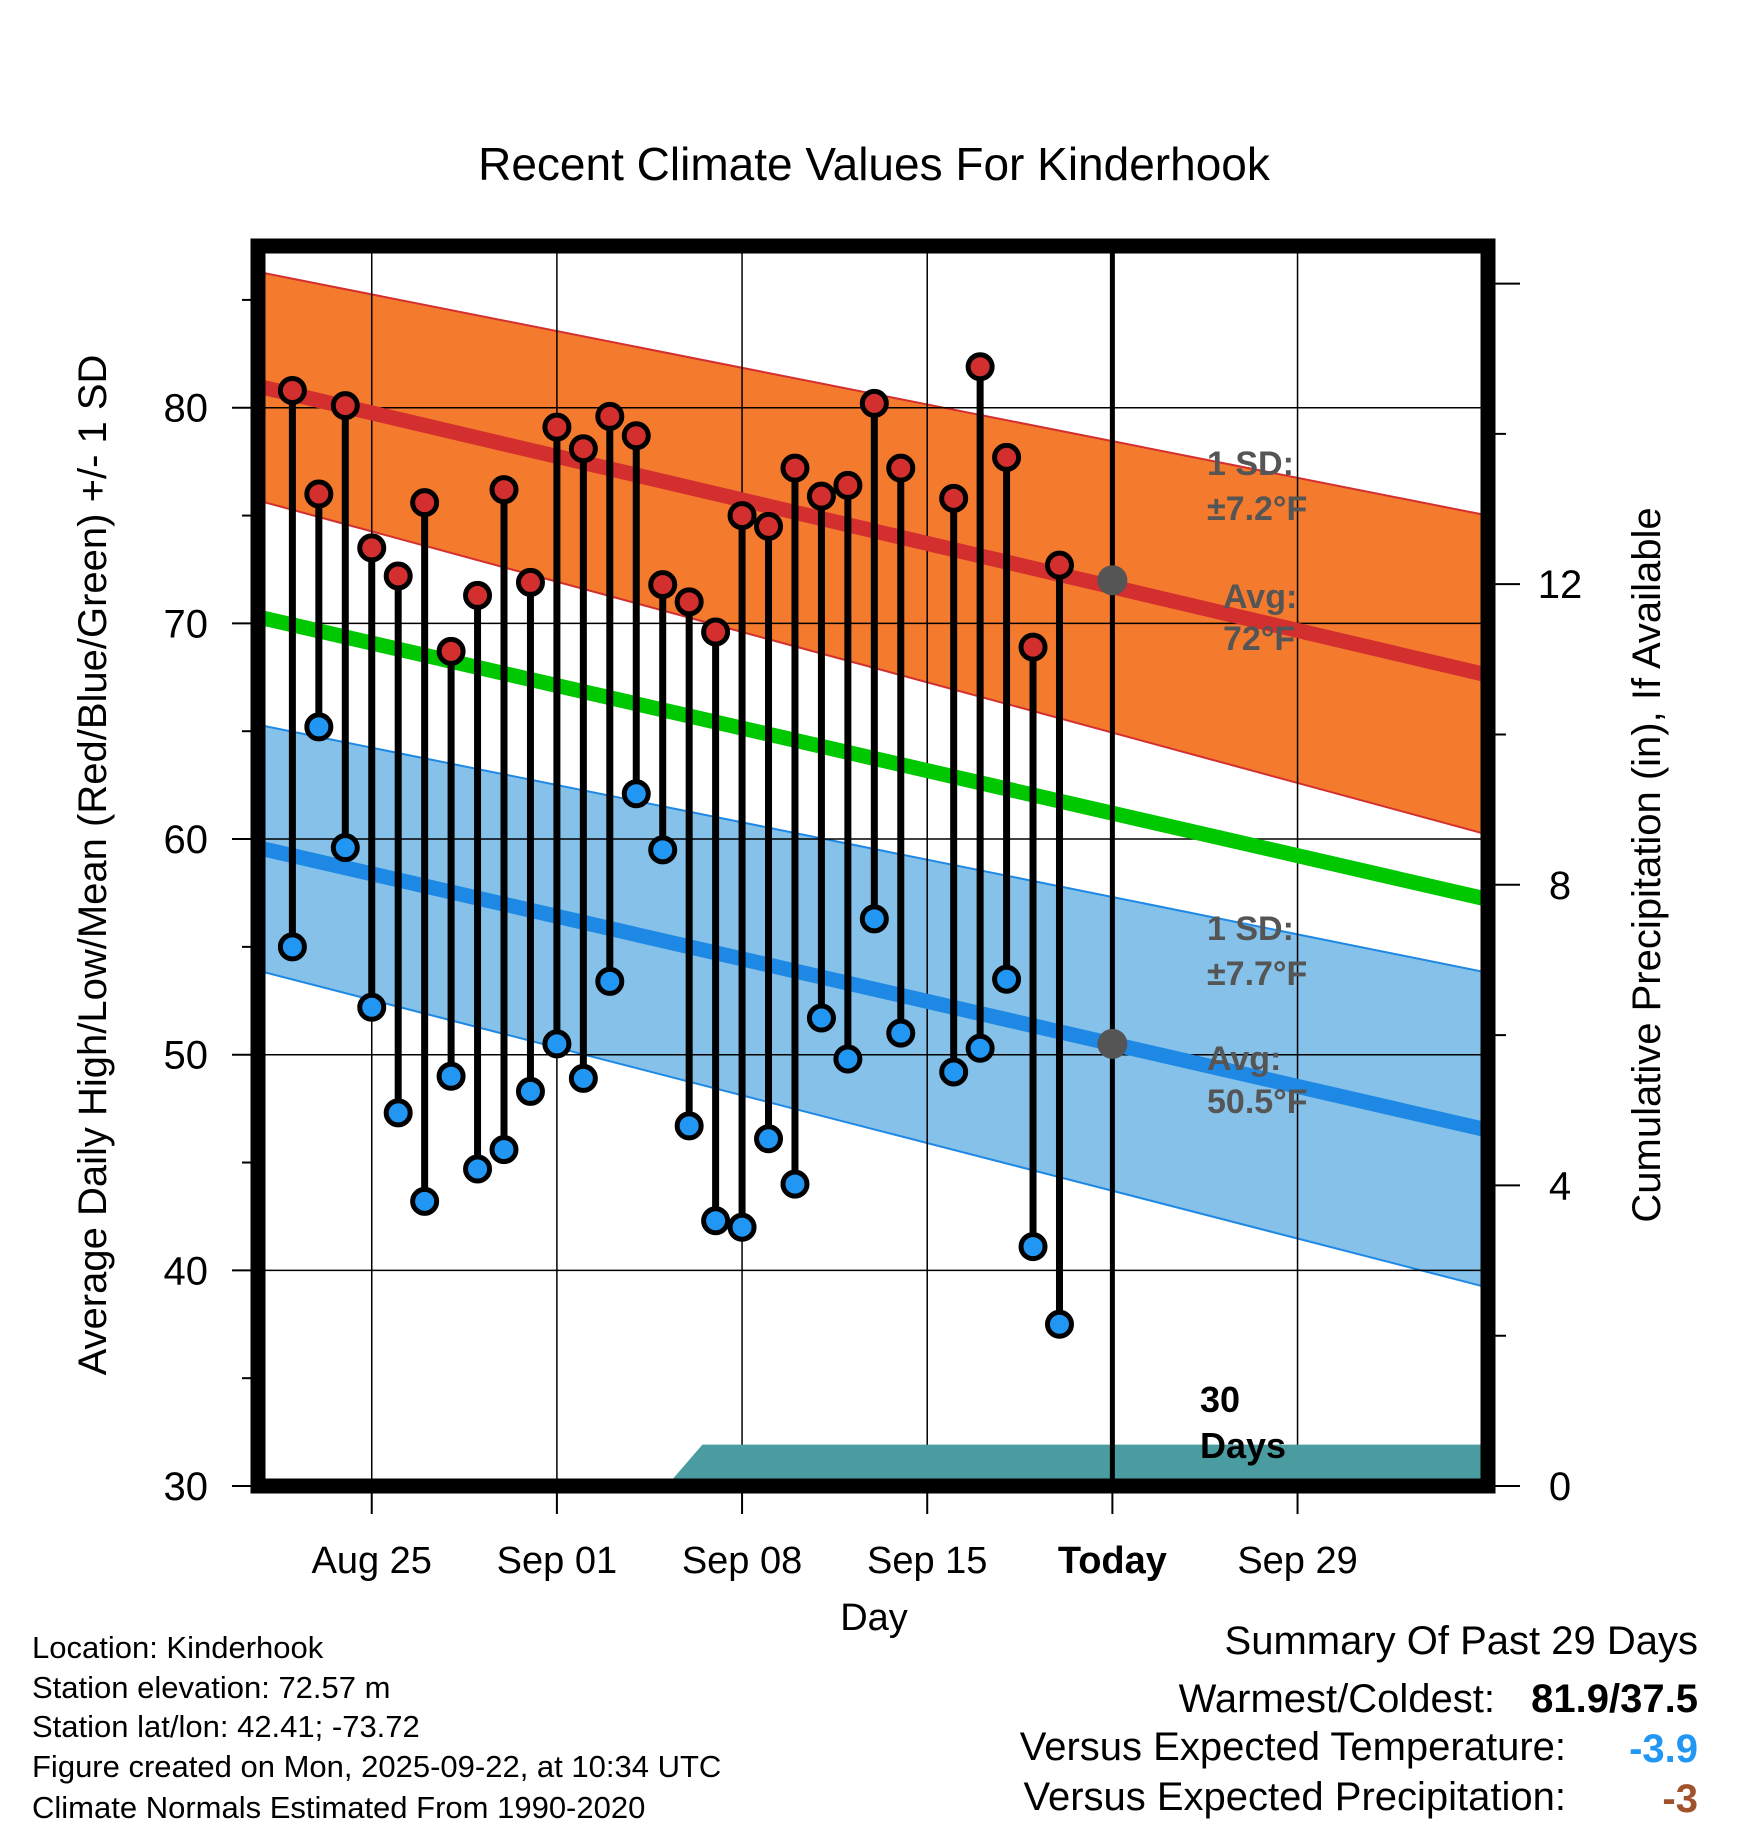 The width and height of the screenshot is (1748, 1828). What do you see at coordinates (1535, 895) in the screenshot?
I see `y-axis-right: 0 4 8 12` at bounding box center [1535, 895].